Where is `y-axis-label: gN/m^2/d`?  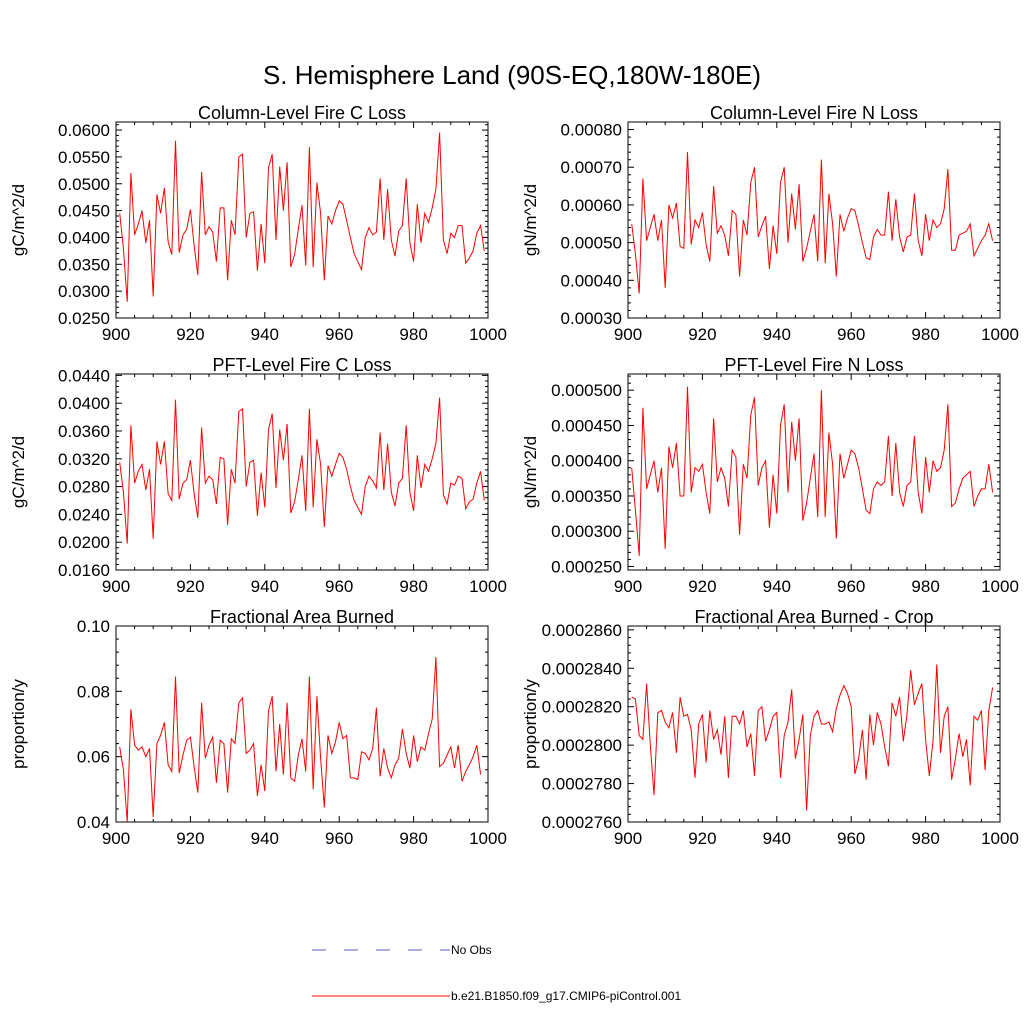 y-axis-label: gN/m^2/d is located at coordinates (530, 472).